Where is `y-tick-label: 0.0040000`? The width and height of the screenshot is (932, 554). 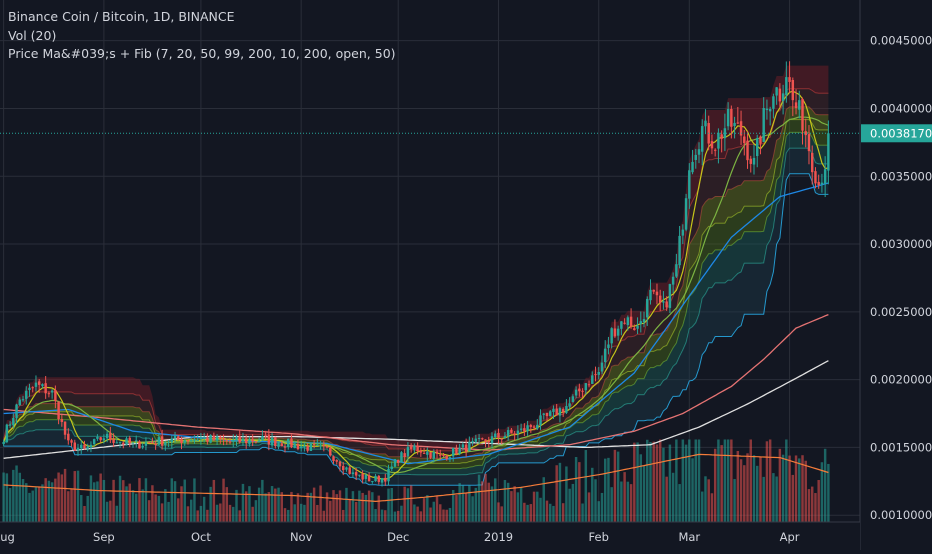
y-tick-label: 0.0040000 is located at coordinates (901, 108).